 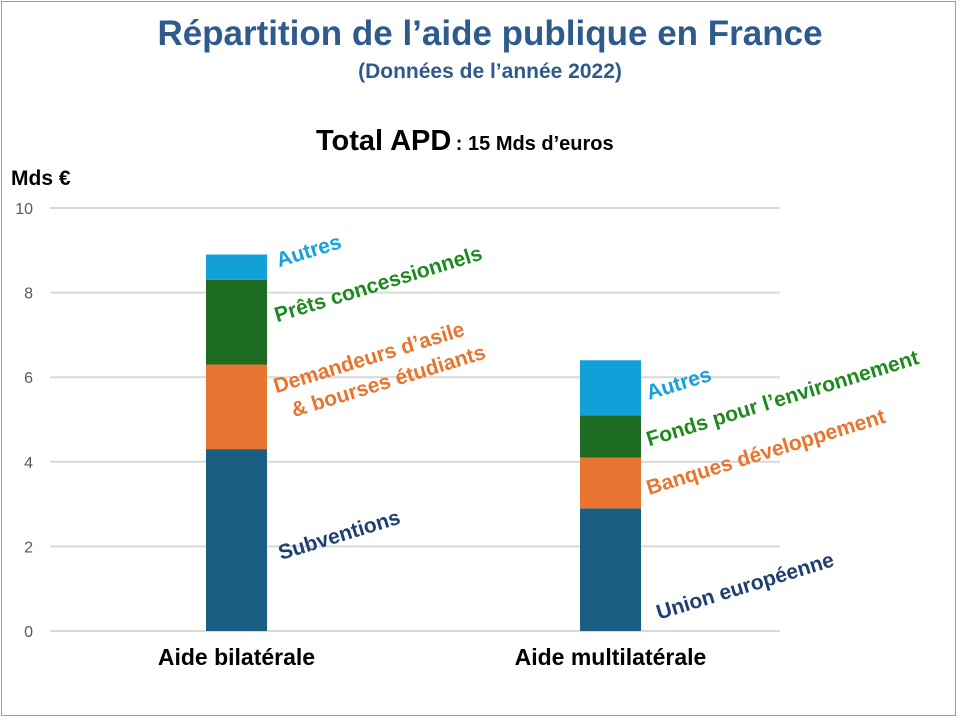 I want to click on total-apd: Total APD : 15 Mds d’euros, so click(x=465, y=141).